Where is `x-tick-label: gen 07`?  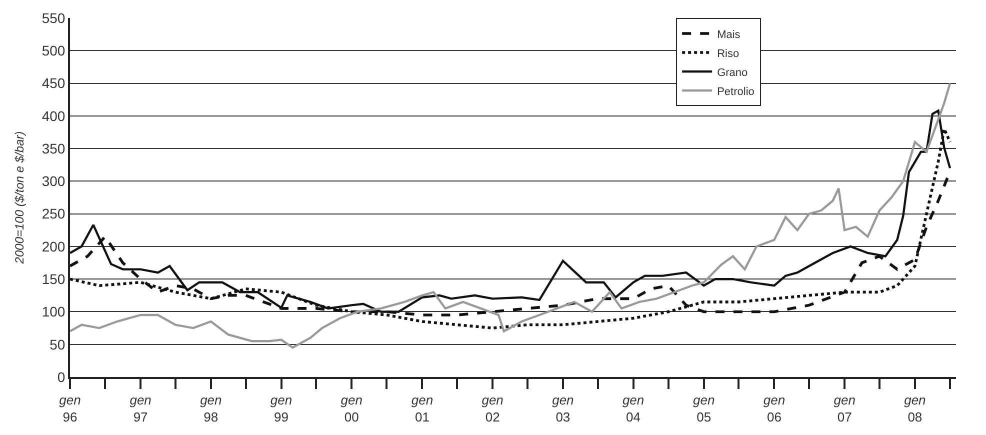
x-tick-label: gen 07 is located at coordinates (845, 408).